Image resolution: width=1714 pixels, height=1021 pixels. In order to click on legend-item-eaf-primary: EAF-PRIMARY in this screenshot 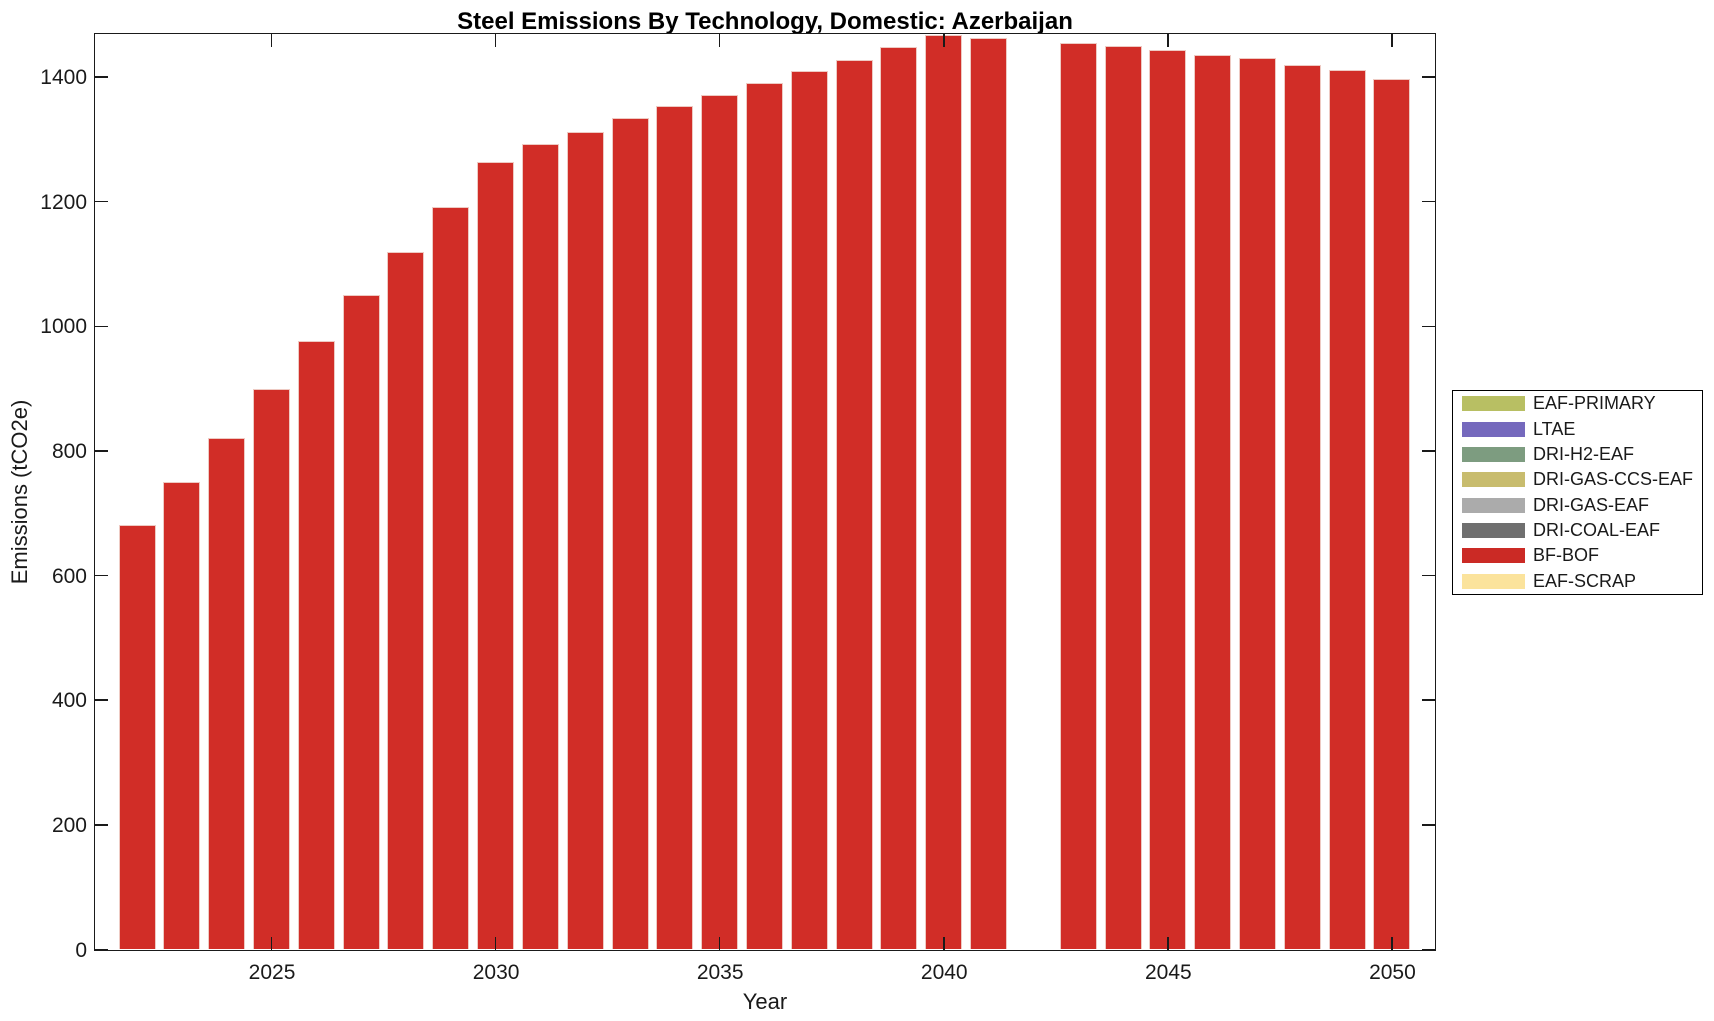, I will do `click(1577, 403)`.